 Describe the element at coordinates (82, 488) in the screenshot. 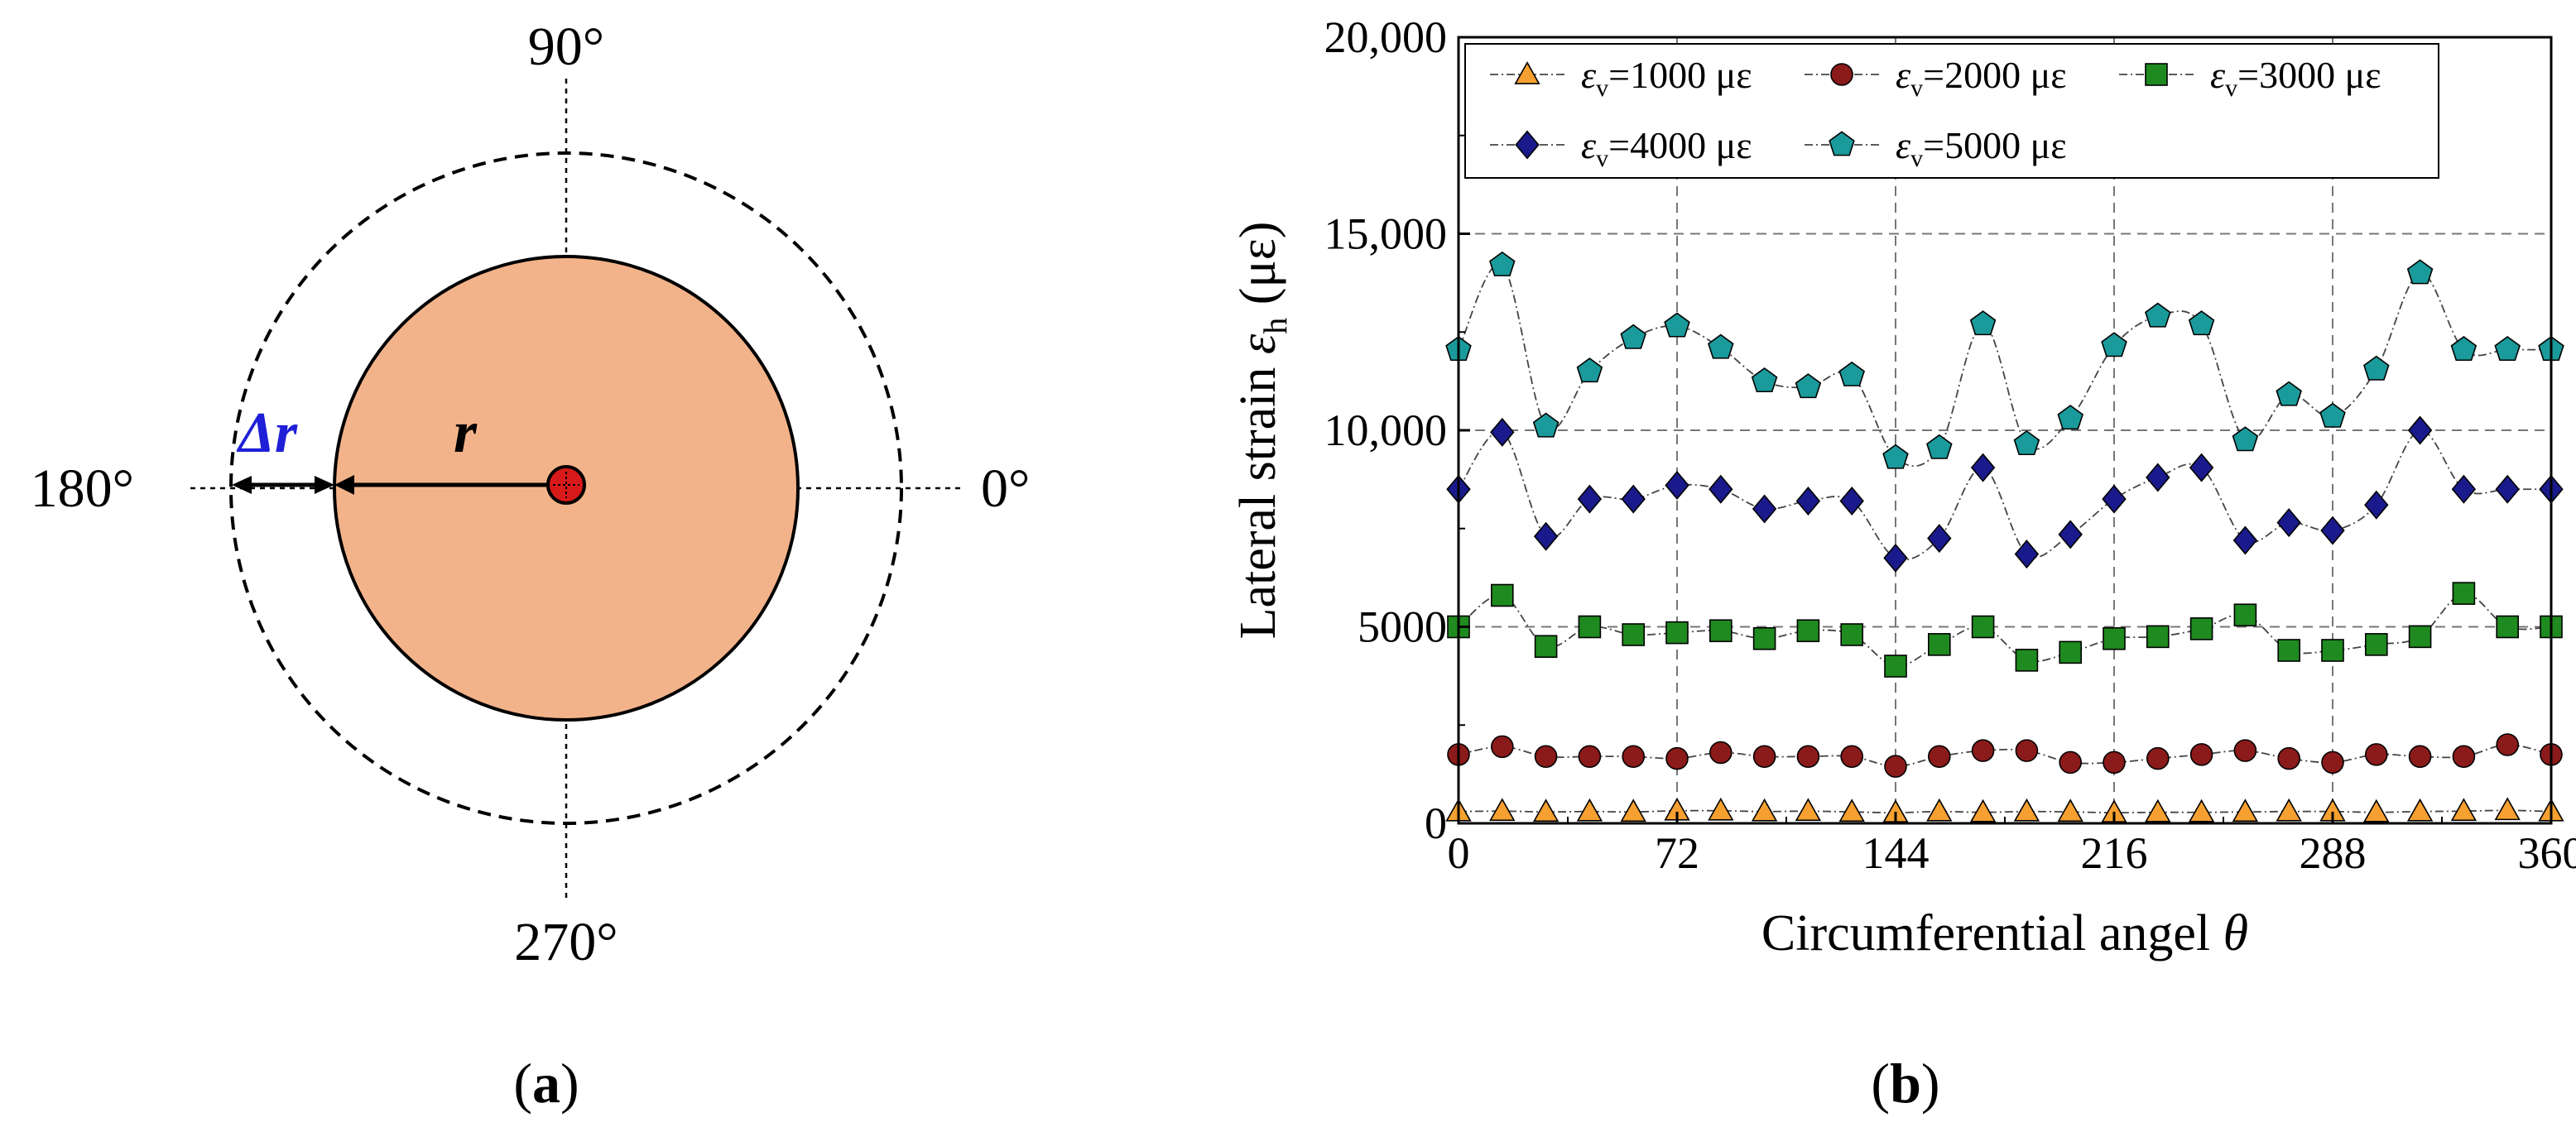

I see `angle-180-label: 180°` at that location.